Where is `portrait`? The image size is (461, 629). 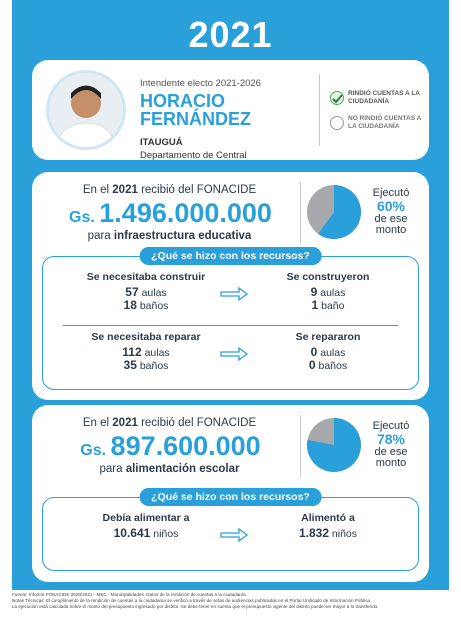
portrait is located at coordinates (86, 116).